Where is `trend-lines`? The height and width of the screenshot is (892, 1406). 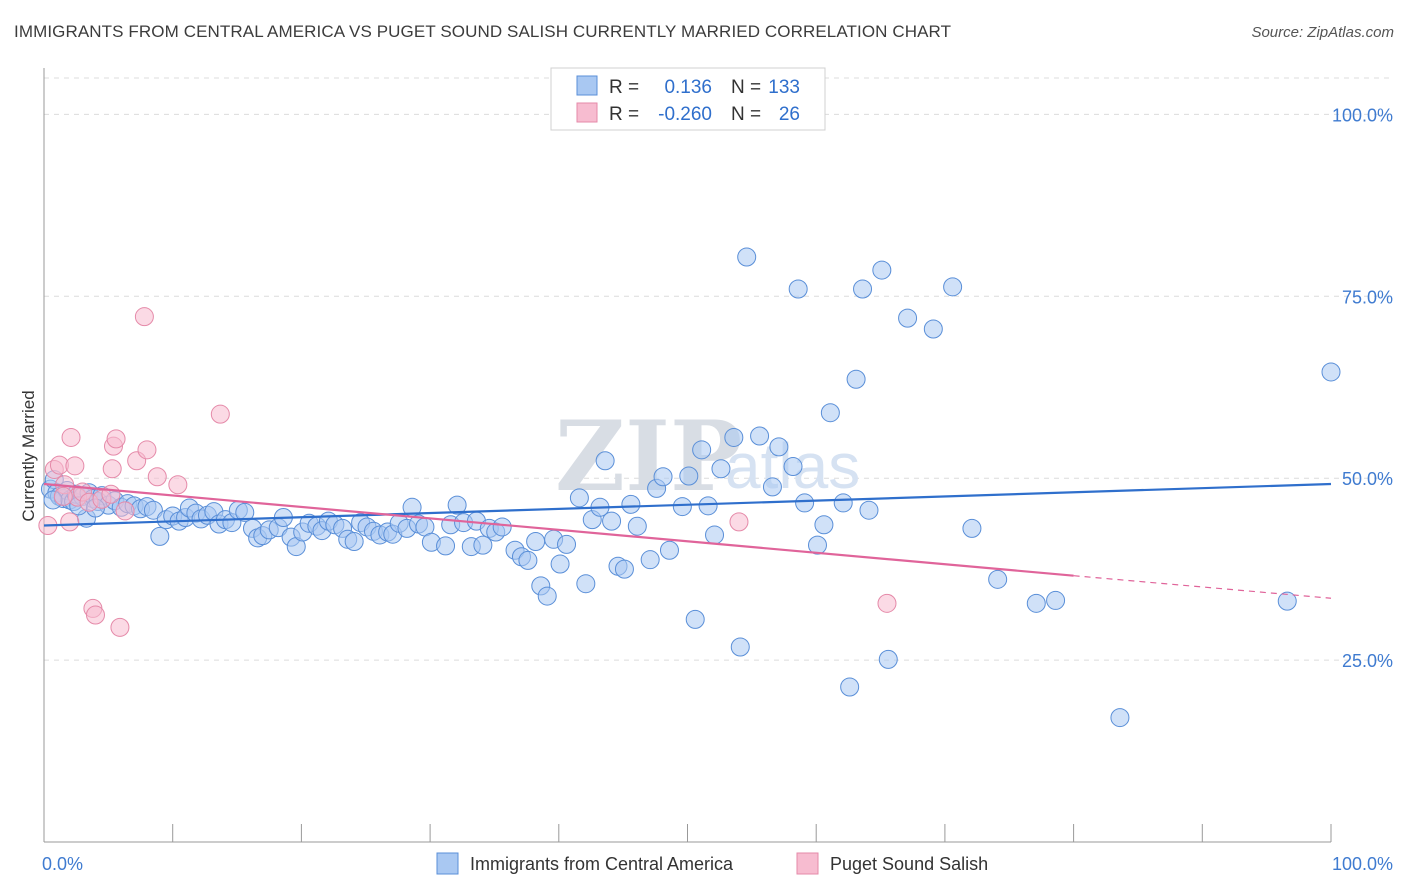 trend-lines is located at coordinates (687, 540).